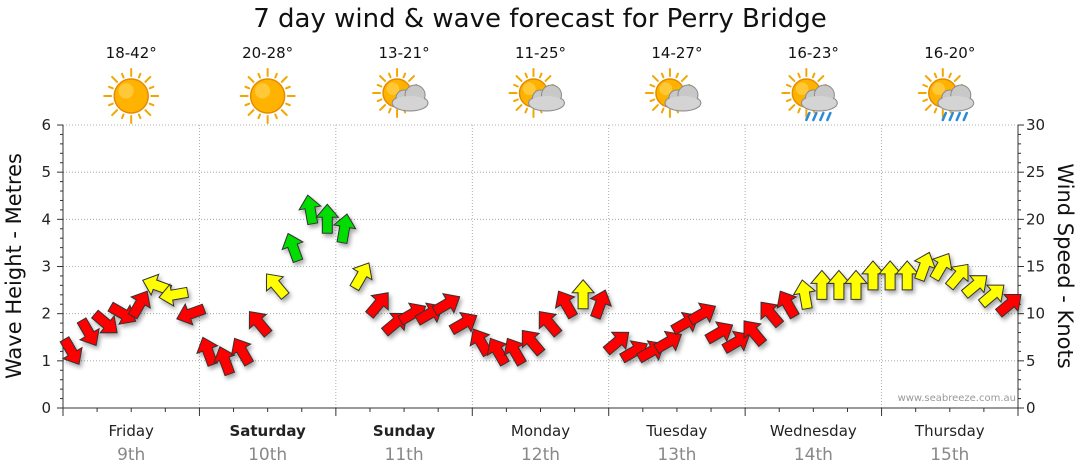 Image resolution: width=1080 pixels, height=475 pixels. I want to click on credit-text: www.seabreeze.com.au, so click(957, 398).